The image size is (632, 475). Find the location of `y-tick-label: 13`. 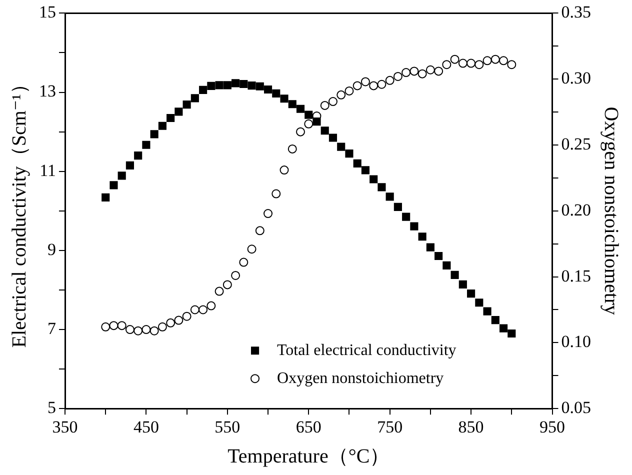

y-tick-label: 13 is located at coordinates (47, 91).